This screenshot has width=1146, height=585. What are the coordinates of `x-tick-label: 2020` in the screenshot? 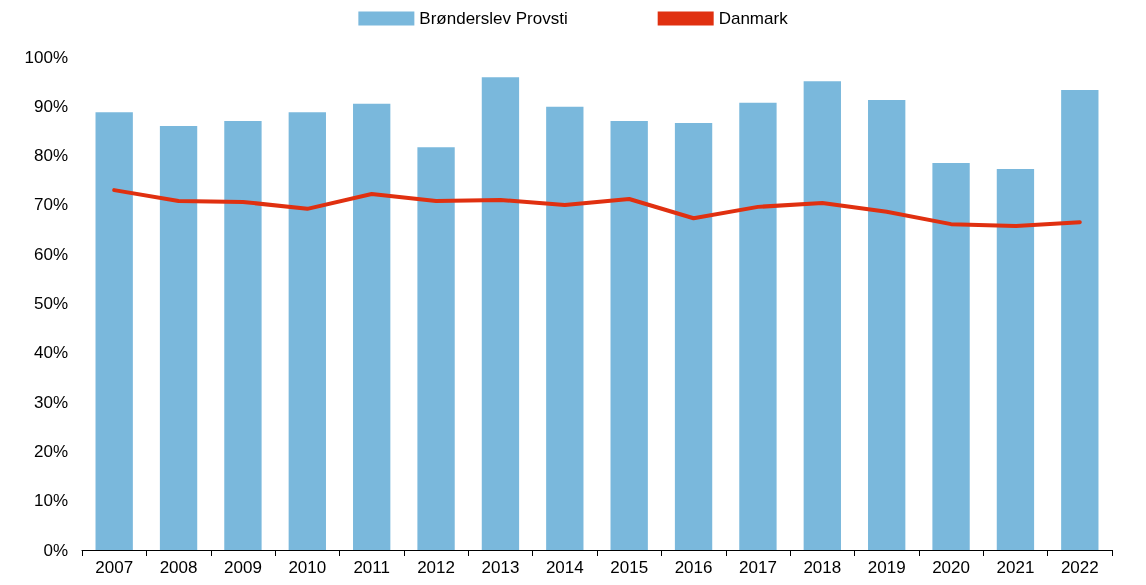 It's located at (951, 567).